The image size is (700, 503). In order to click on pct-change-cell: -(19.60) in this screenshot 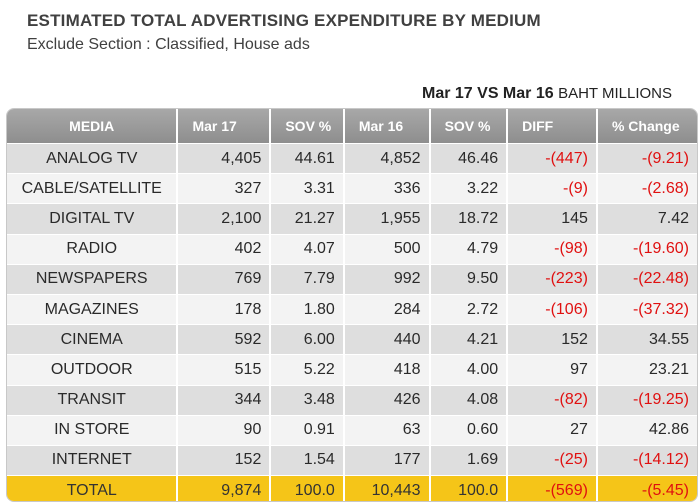, I will do `click(647, 248)`.